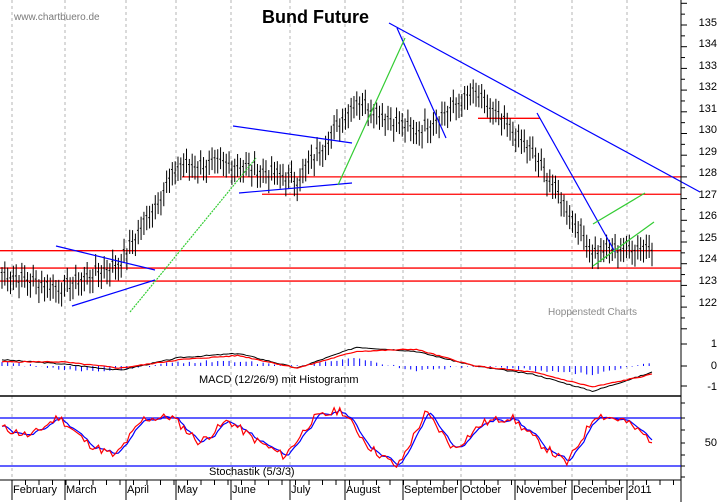 The image size is (723, 502). Describe the element at coordinates (707, 173) in the screenshot. I see `price-tick-label: 128` at that location.